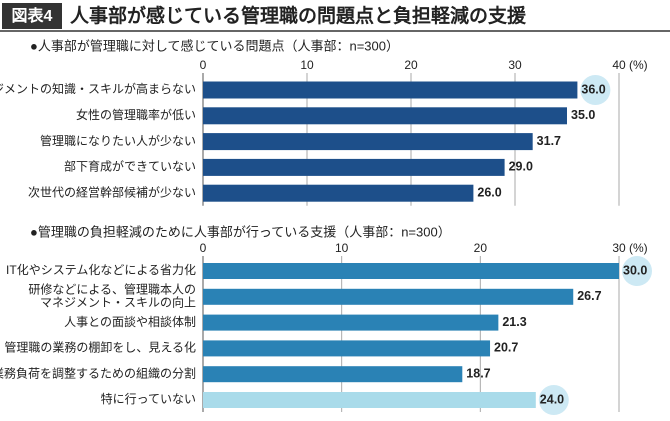 This screenshot has height=421, width=670. I want to click on figure-label: 図表4, so click(32, 15).